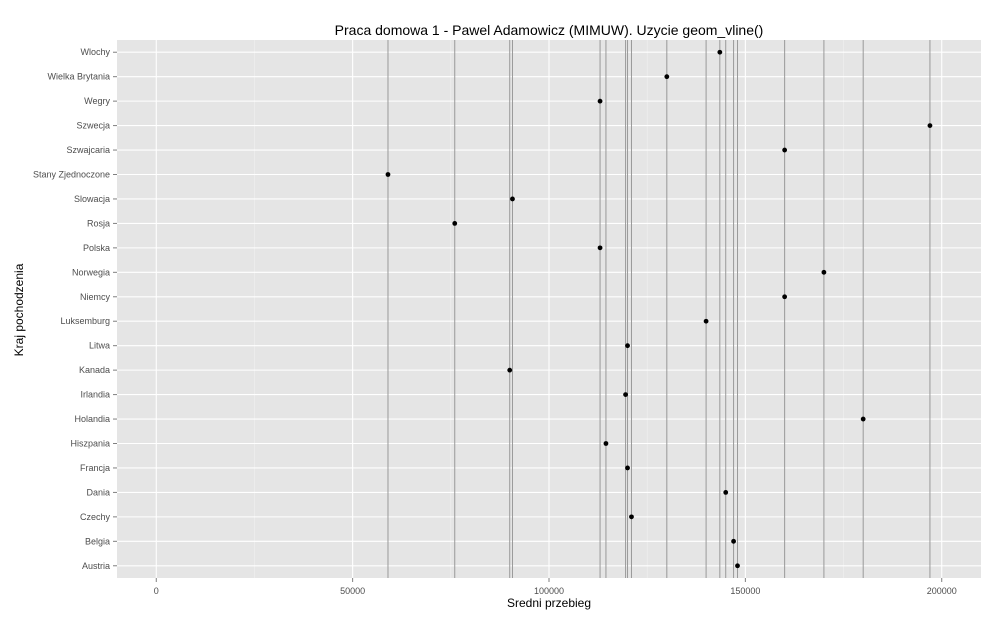 The width and height of the screenshot is (1000, 621). Describe the element at coordinates (96, 566) in the screenshot. I see `y-tick-label: Austria` at that location.